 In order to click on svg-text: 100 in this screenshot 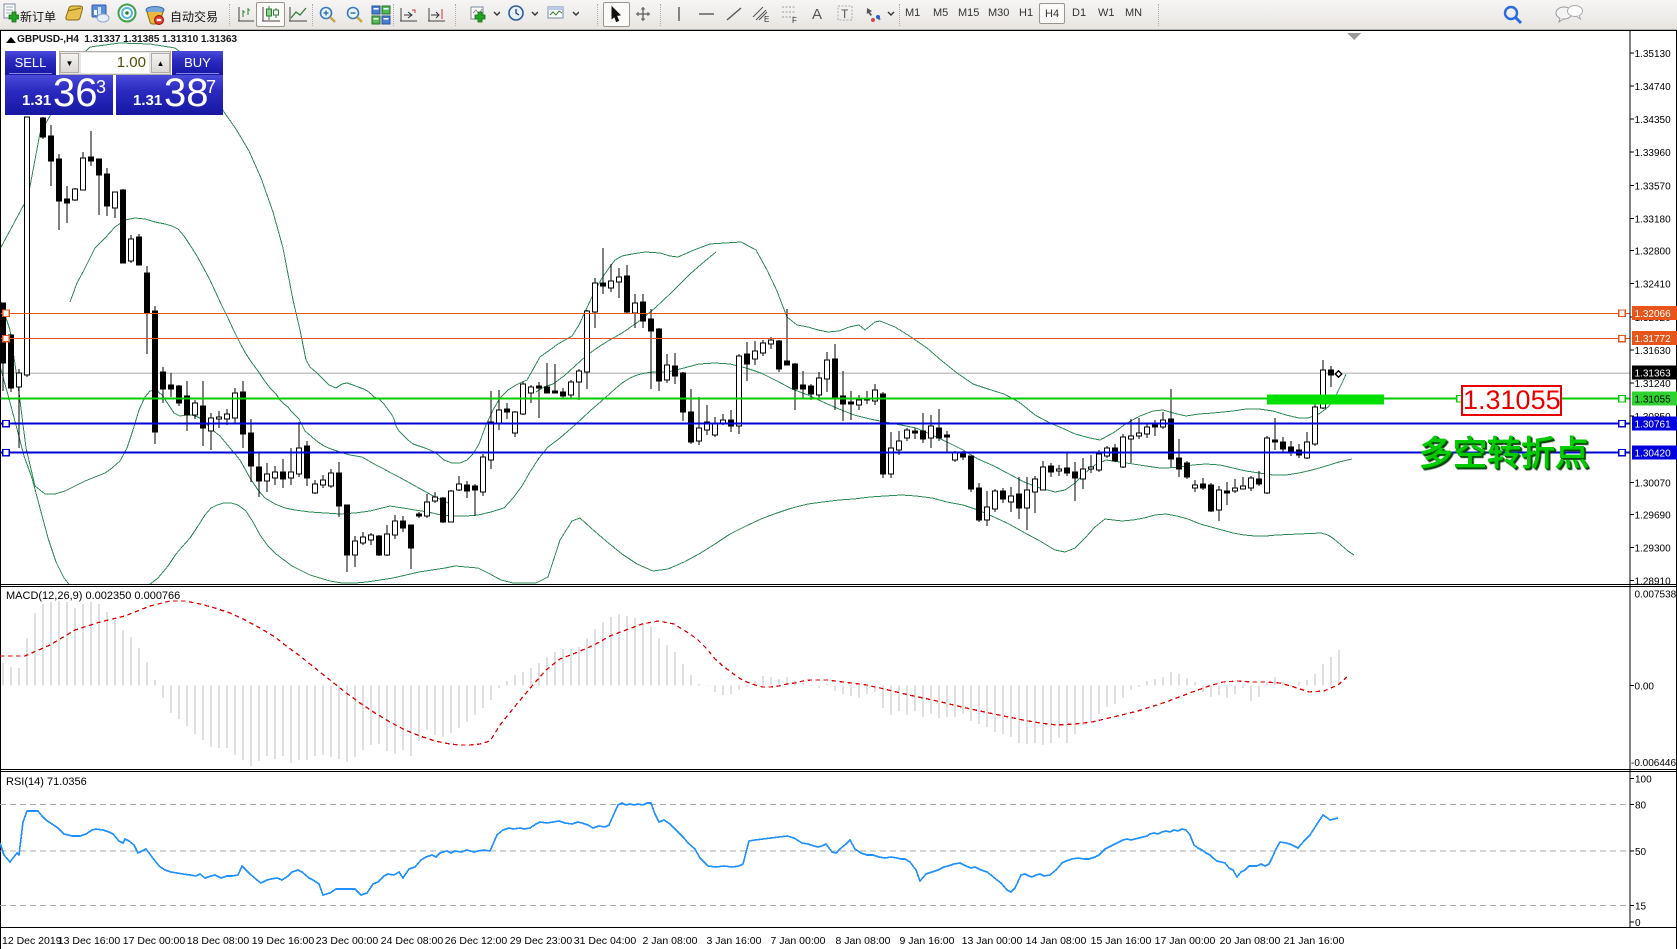, I will do `click(1643, 780)`.